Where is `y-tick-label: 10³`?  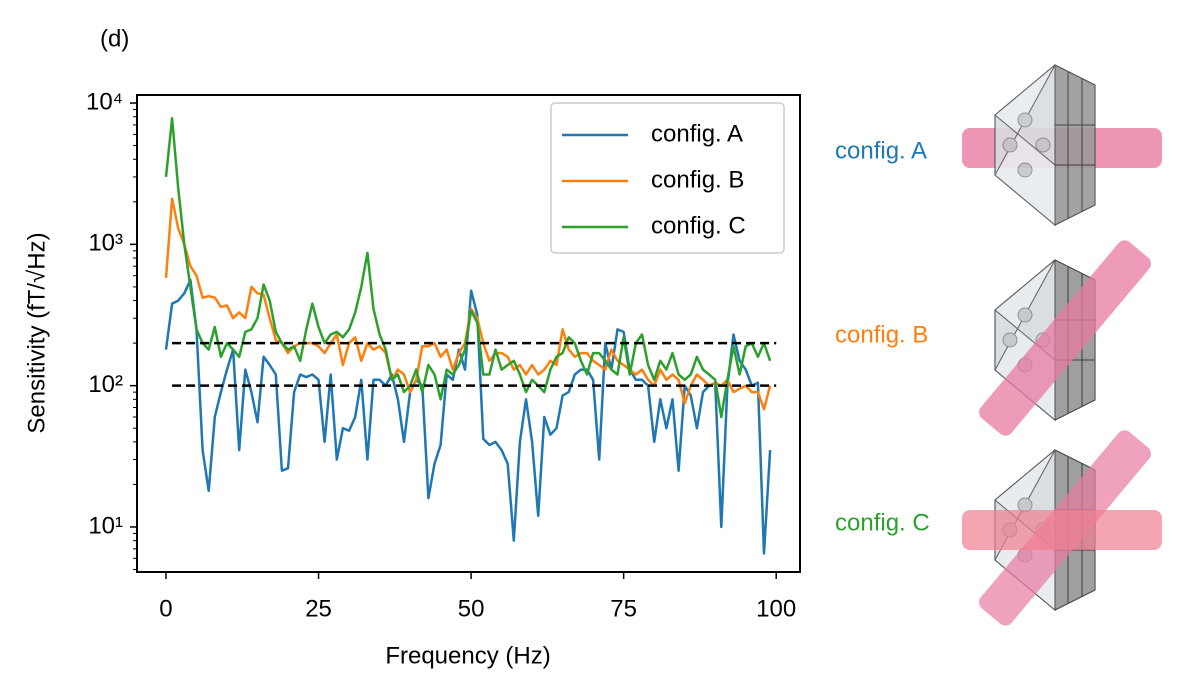 y-tick-label: 10³ is located at coordinates (105, 243).